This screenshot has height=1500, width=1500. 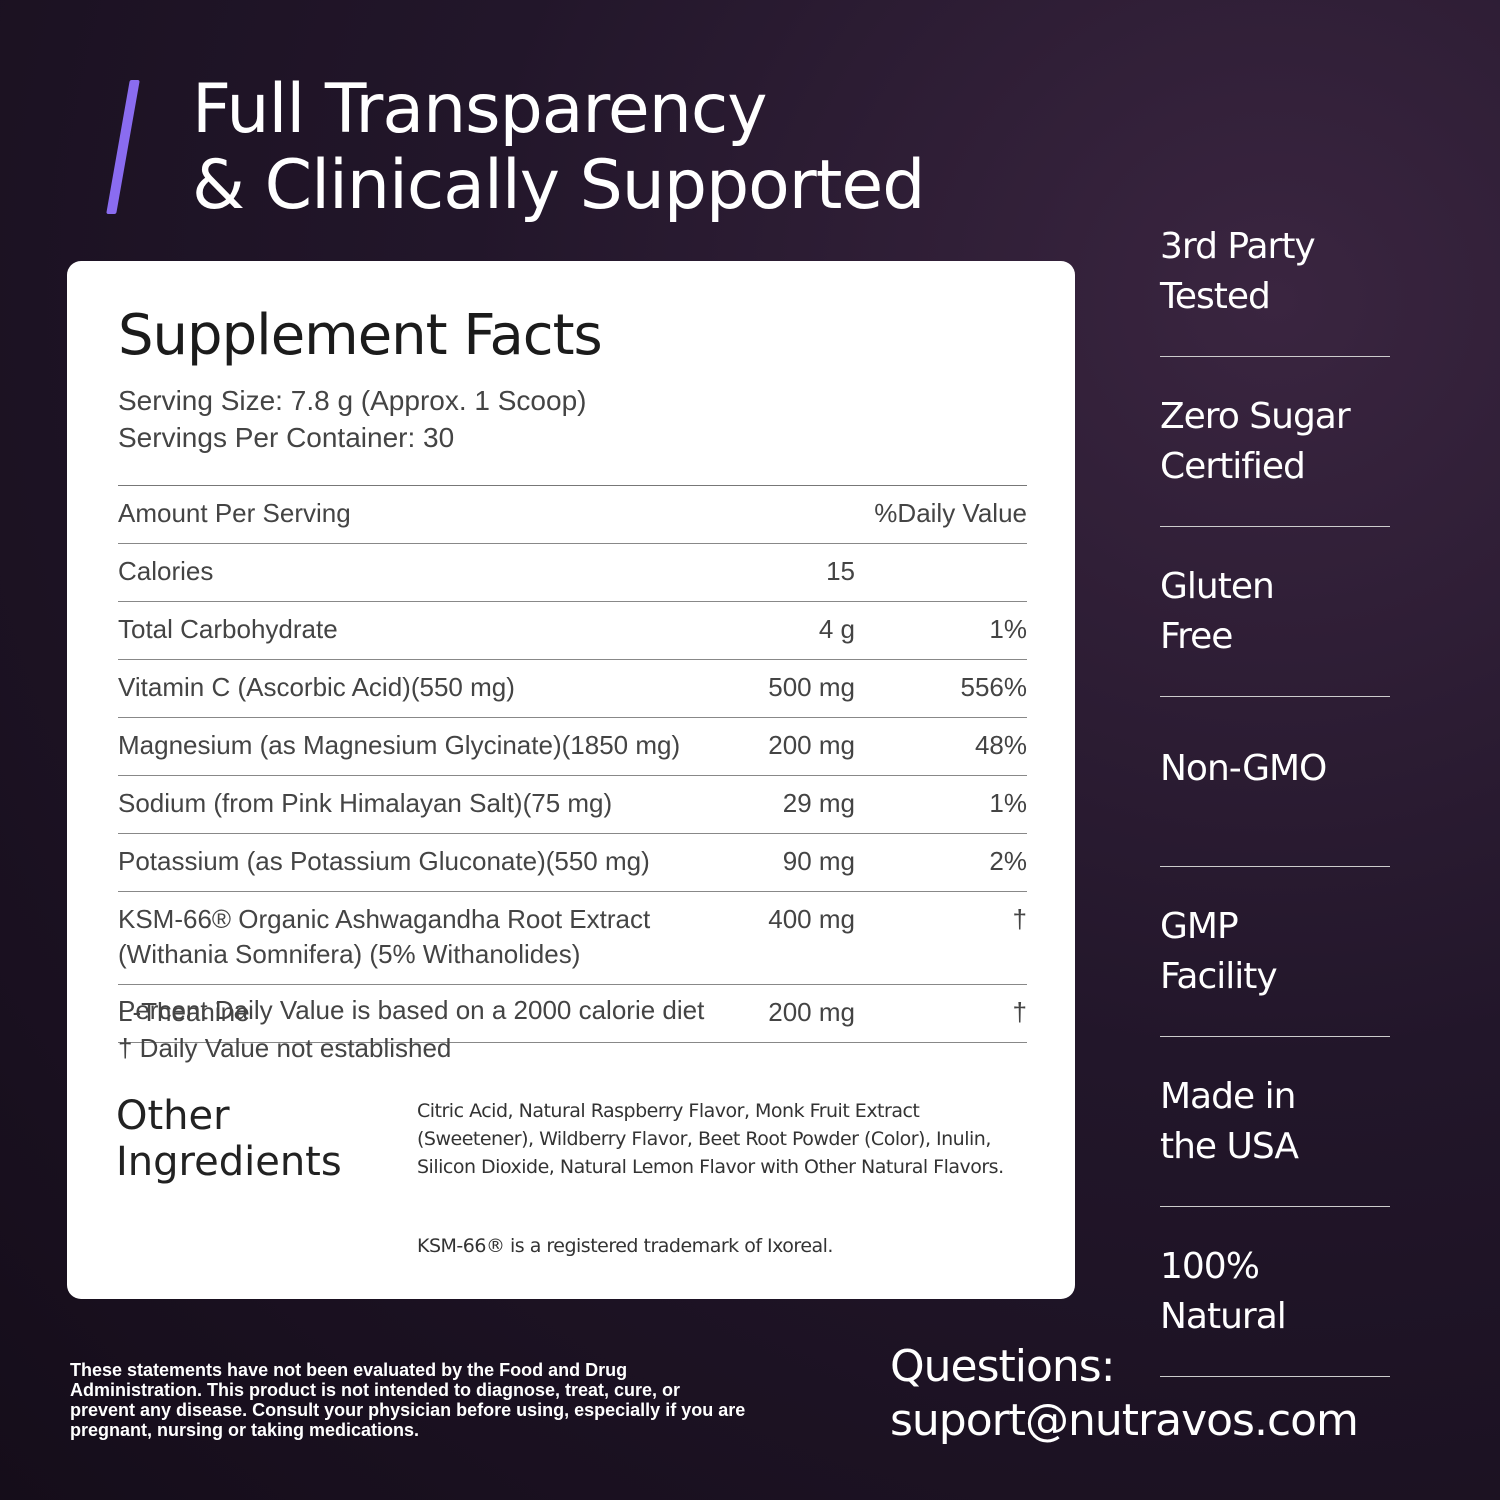 What do you see at coordinates (840, 571) in the screenshot?
I see `nutrient-amount: 15` at bounding box center [840, 571].